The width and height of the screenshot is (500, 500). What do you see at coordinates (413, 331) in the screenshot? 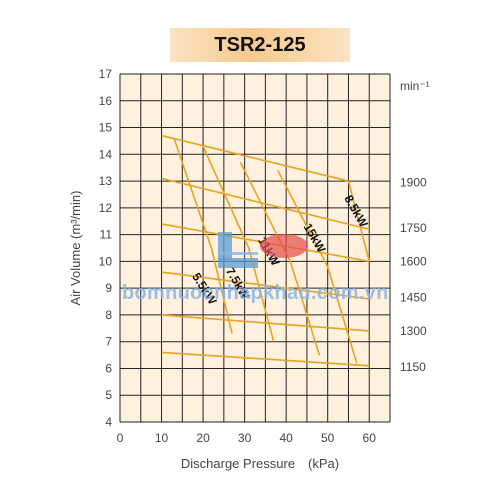
I see `speed-label: 1300` at bounding box center [413, 331].